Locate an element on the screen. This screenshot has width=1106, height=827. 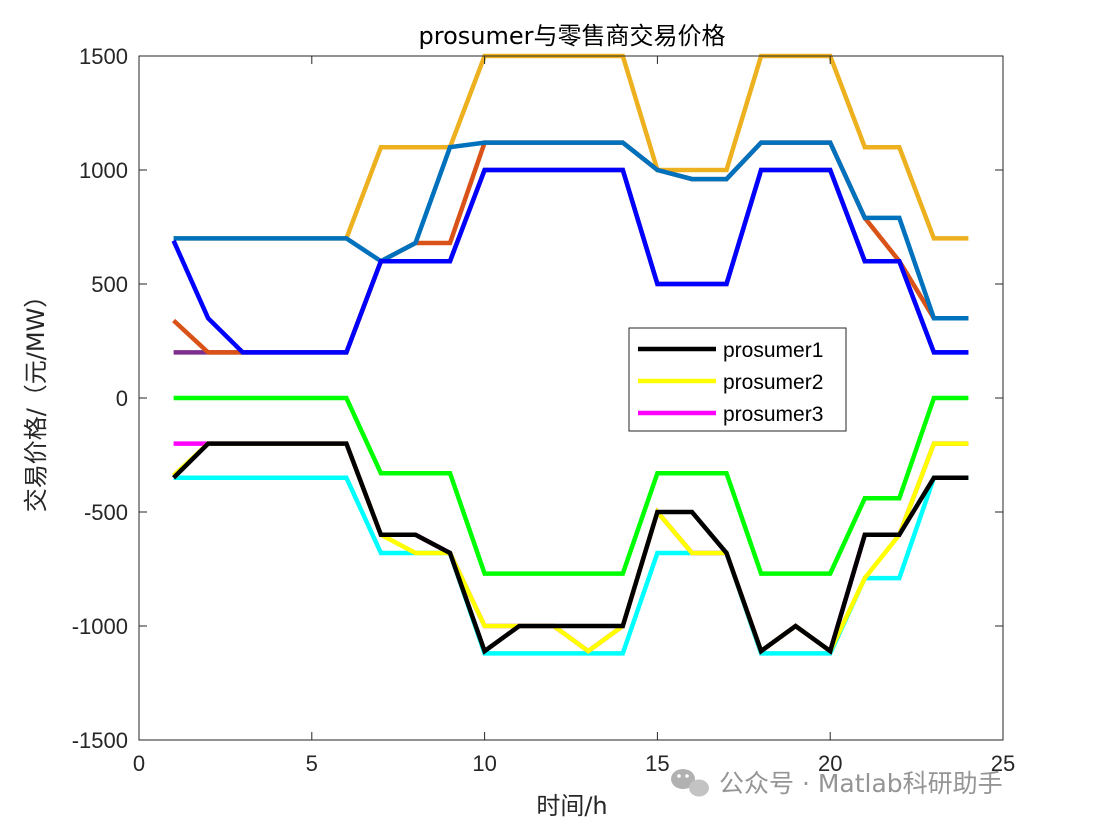
y-axis-label: 交易价格/（元/MW） is located at coordinates (36, 398).